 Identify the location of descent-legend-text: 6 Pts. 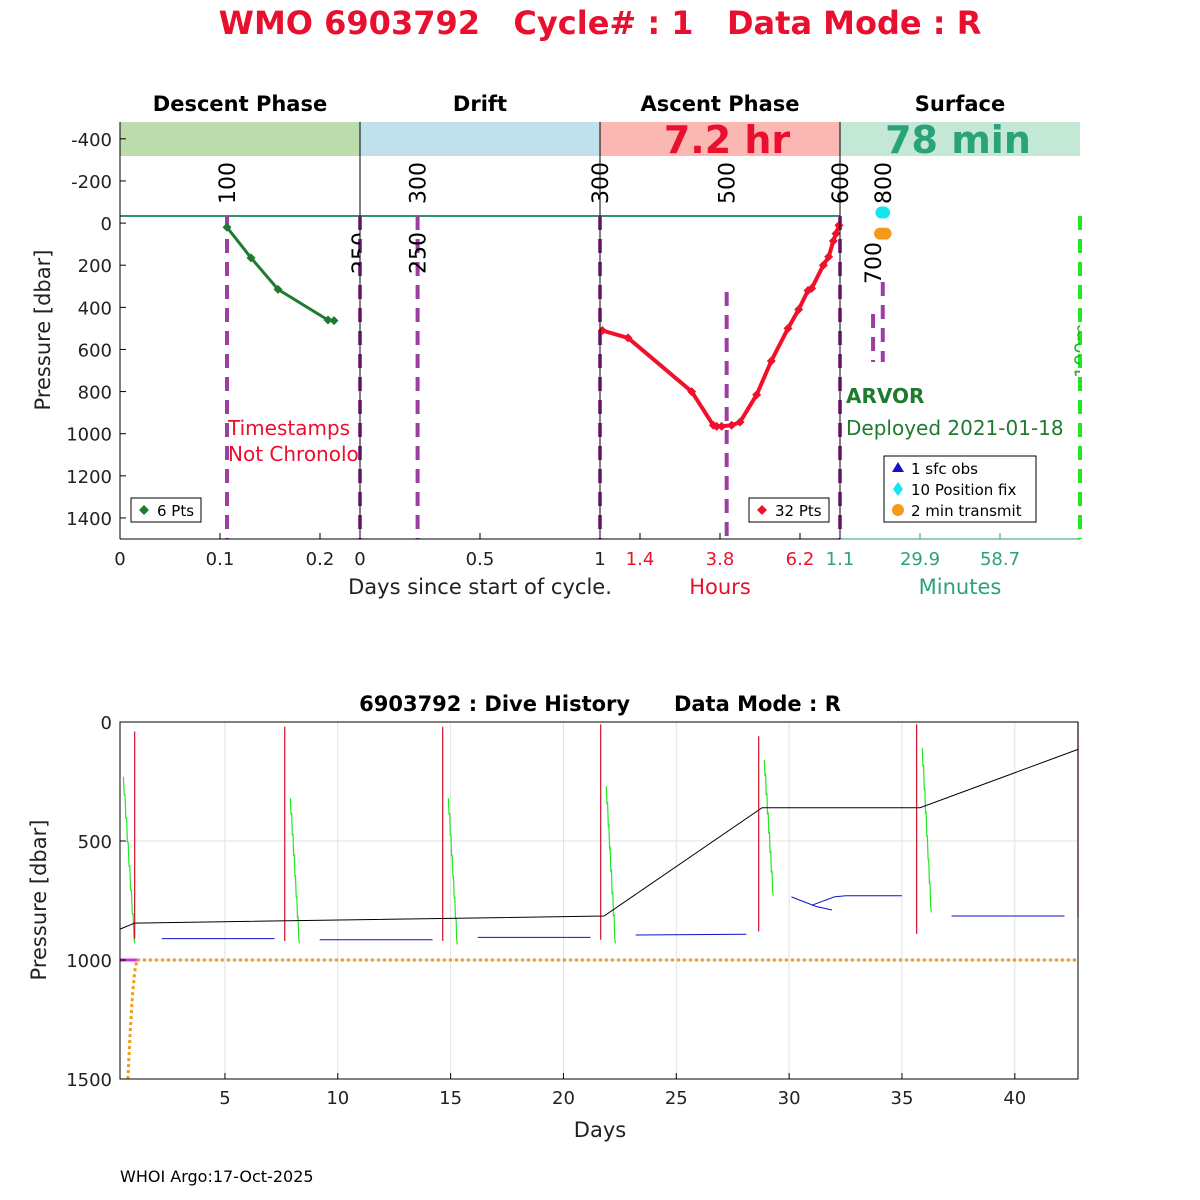
(175, 511).